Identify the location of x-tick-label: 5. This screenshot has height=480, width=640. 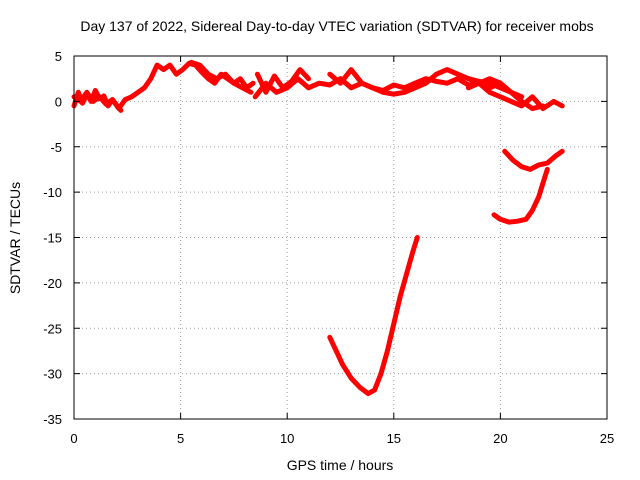
(180, 438).